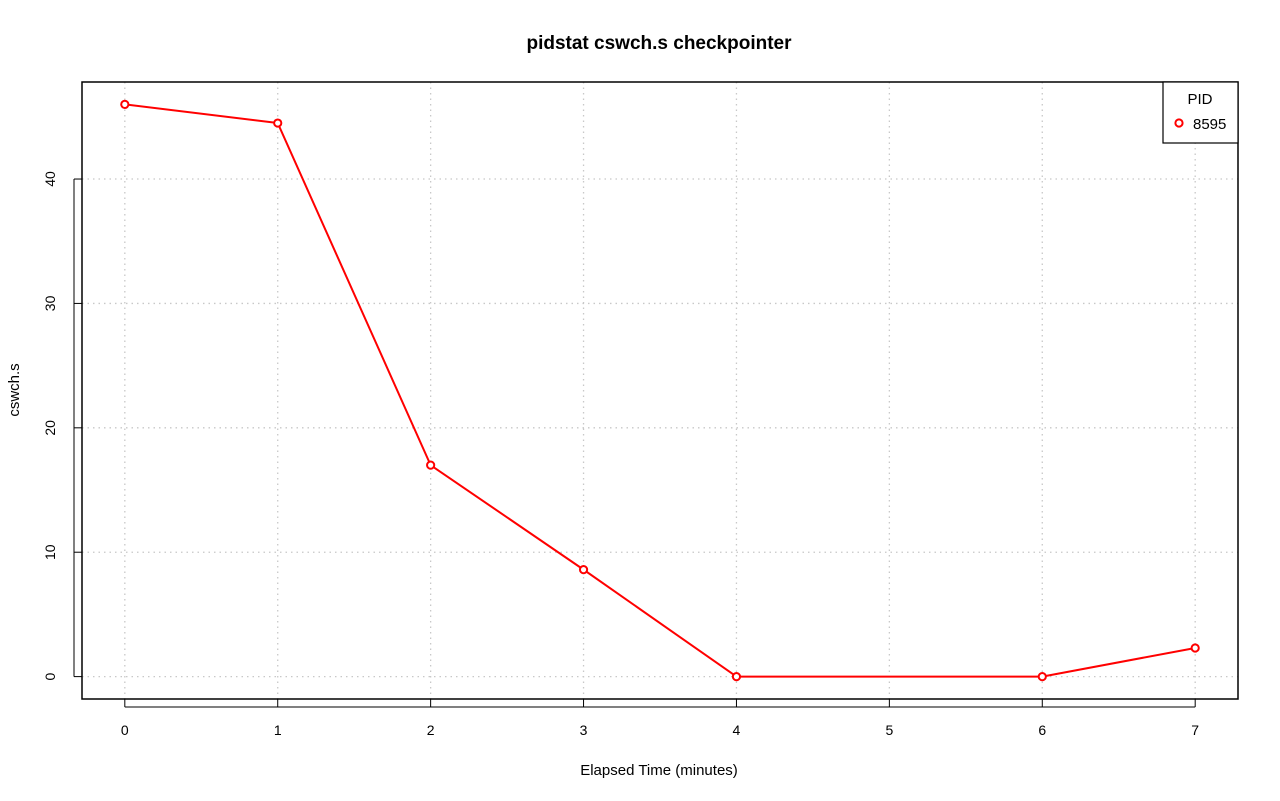  Describe the element at coordinates (1209, 124) in the screenshot. I see `legend-entry-8595: 8595` at that location.